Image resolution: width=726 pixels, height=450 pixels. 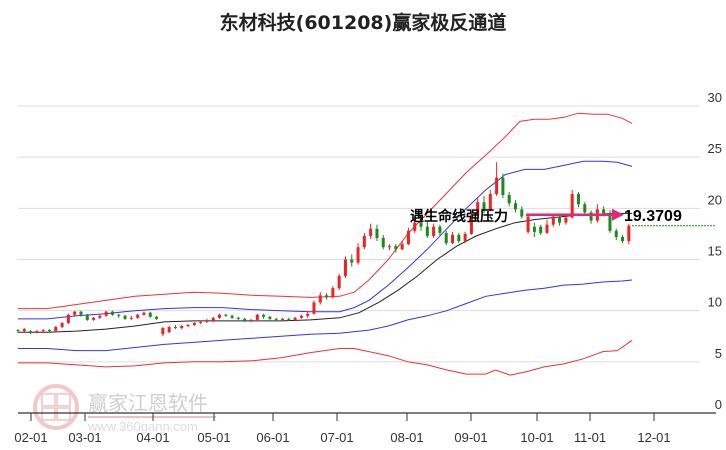 What do you see at coordinates (459, 216) in the screenshot?
I see `annotation-label: 遇生命线强压力` at bounding box center [459, 216].